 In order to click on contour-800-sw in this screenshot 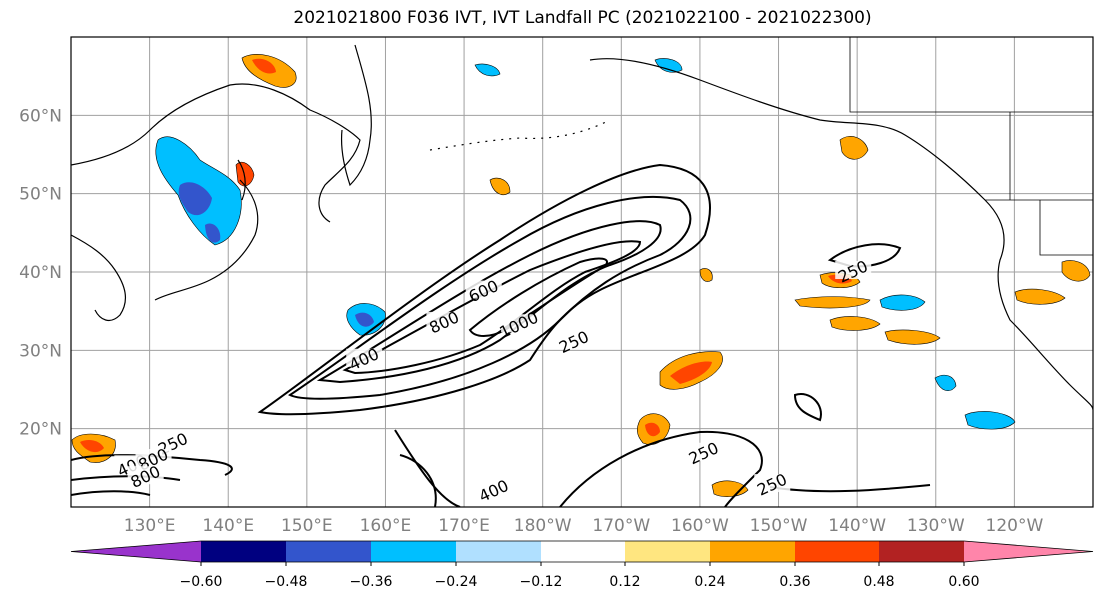, I will do `click(111, 493)`.